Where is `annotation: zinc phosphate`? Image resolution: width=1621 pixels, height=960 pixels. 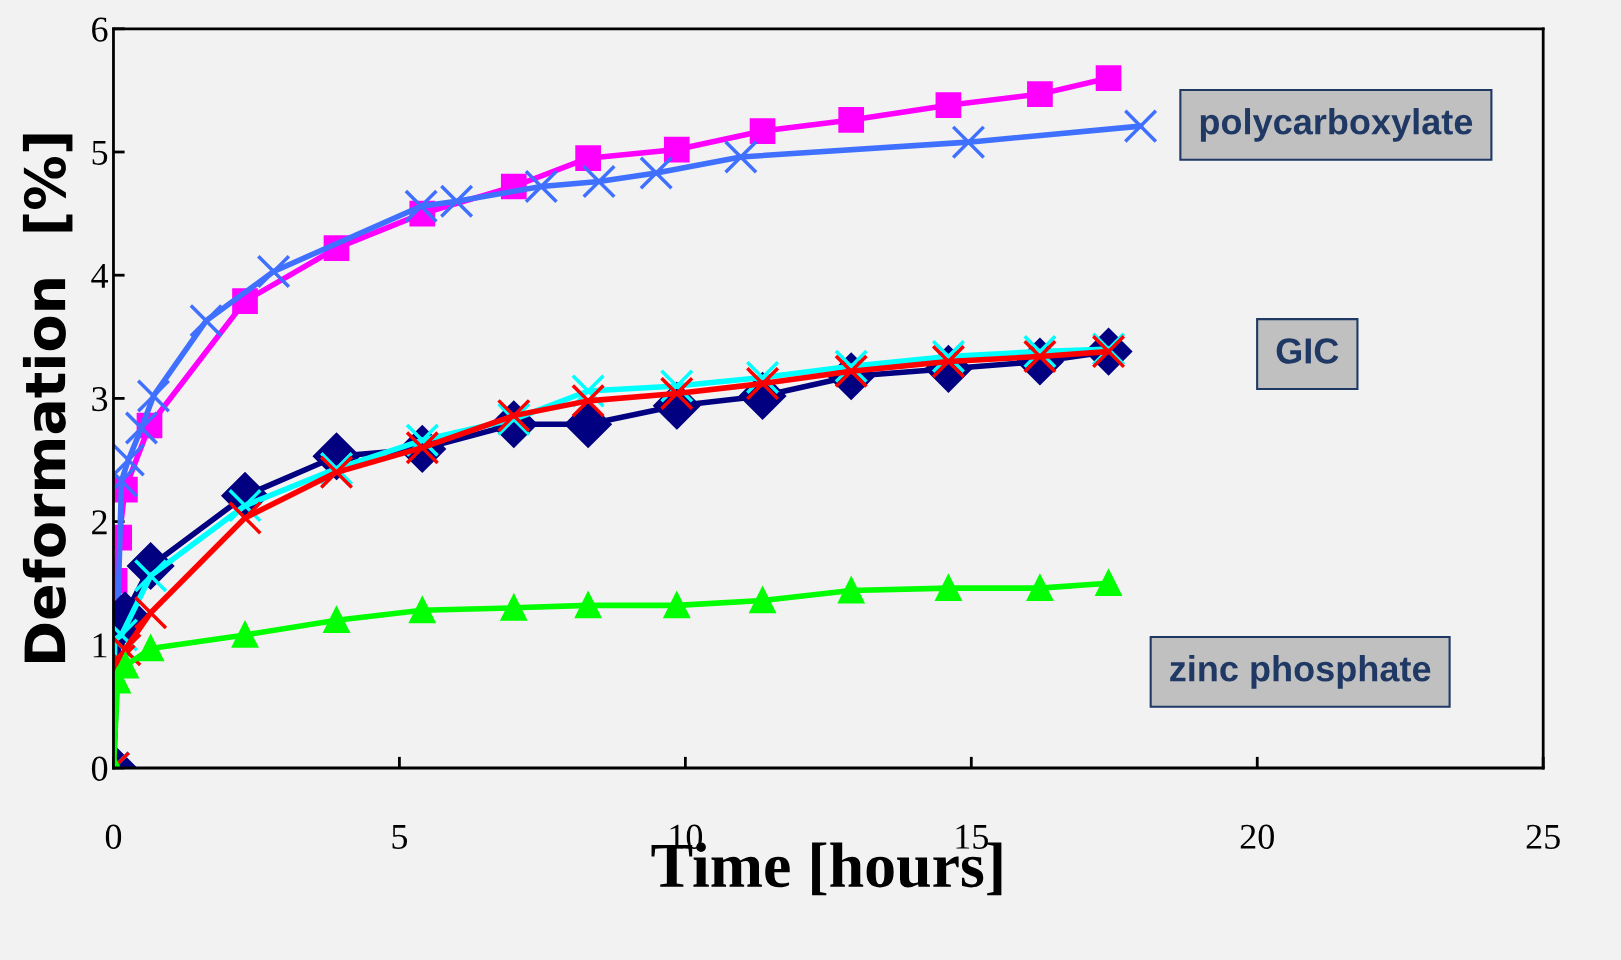
annotation: zinc phosphate is located at coordinates (1300, 672).